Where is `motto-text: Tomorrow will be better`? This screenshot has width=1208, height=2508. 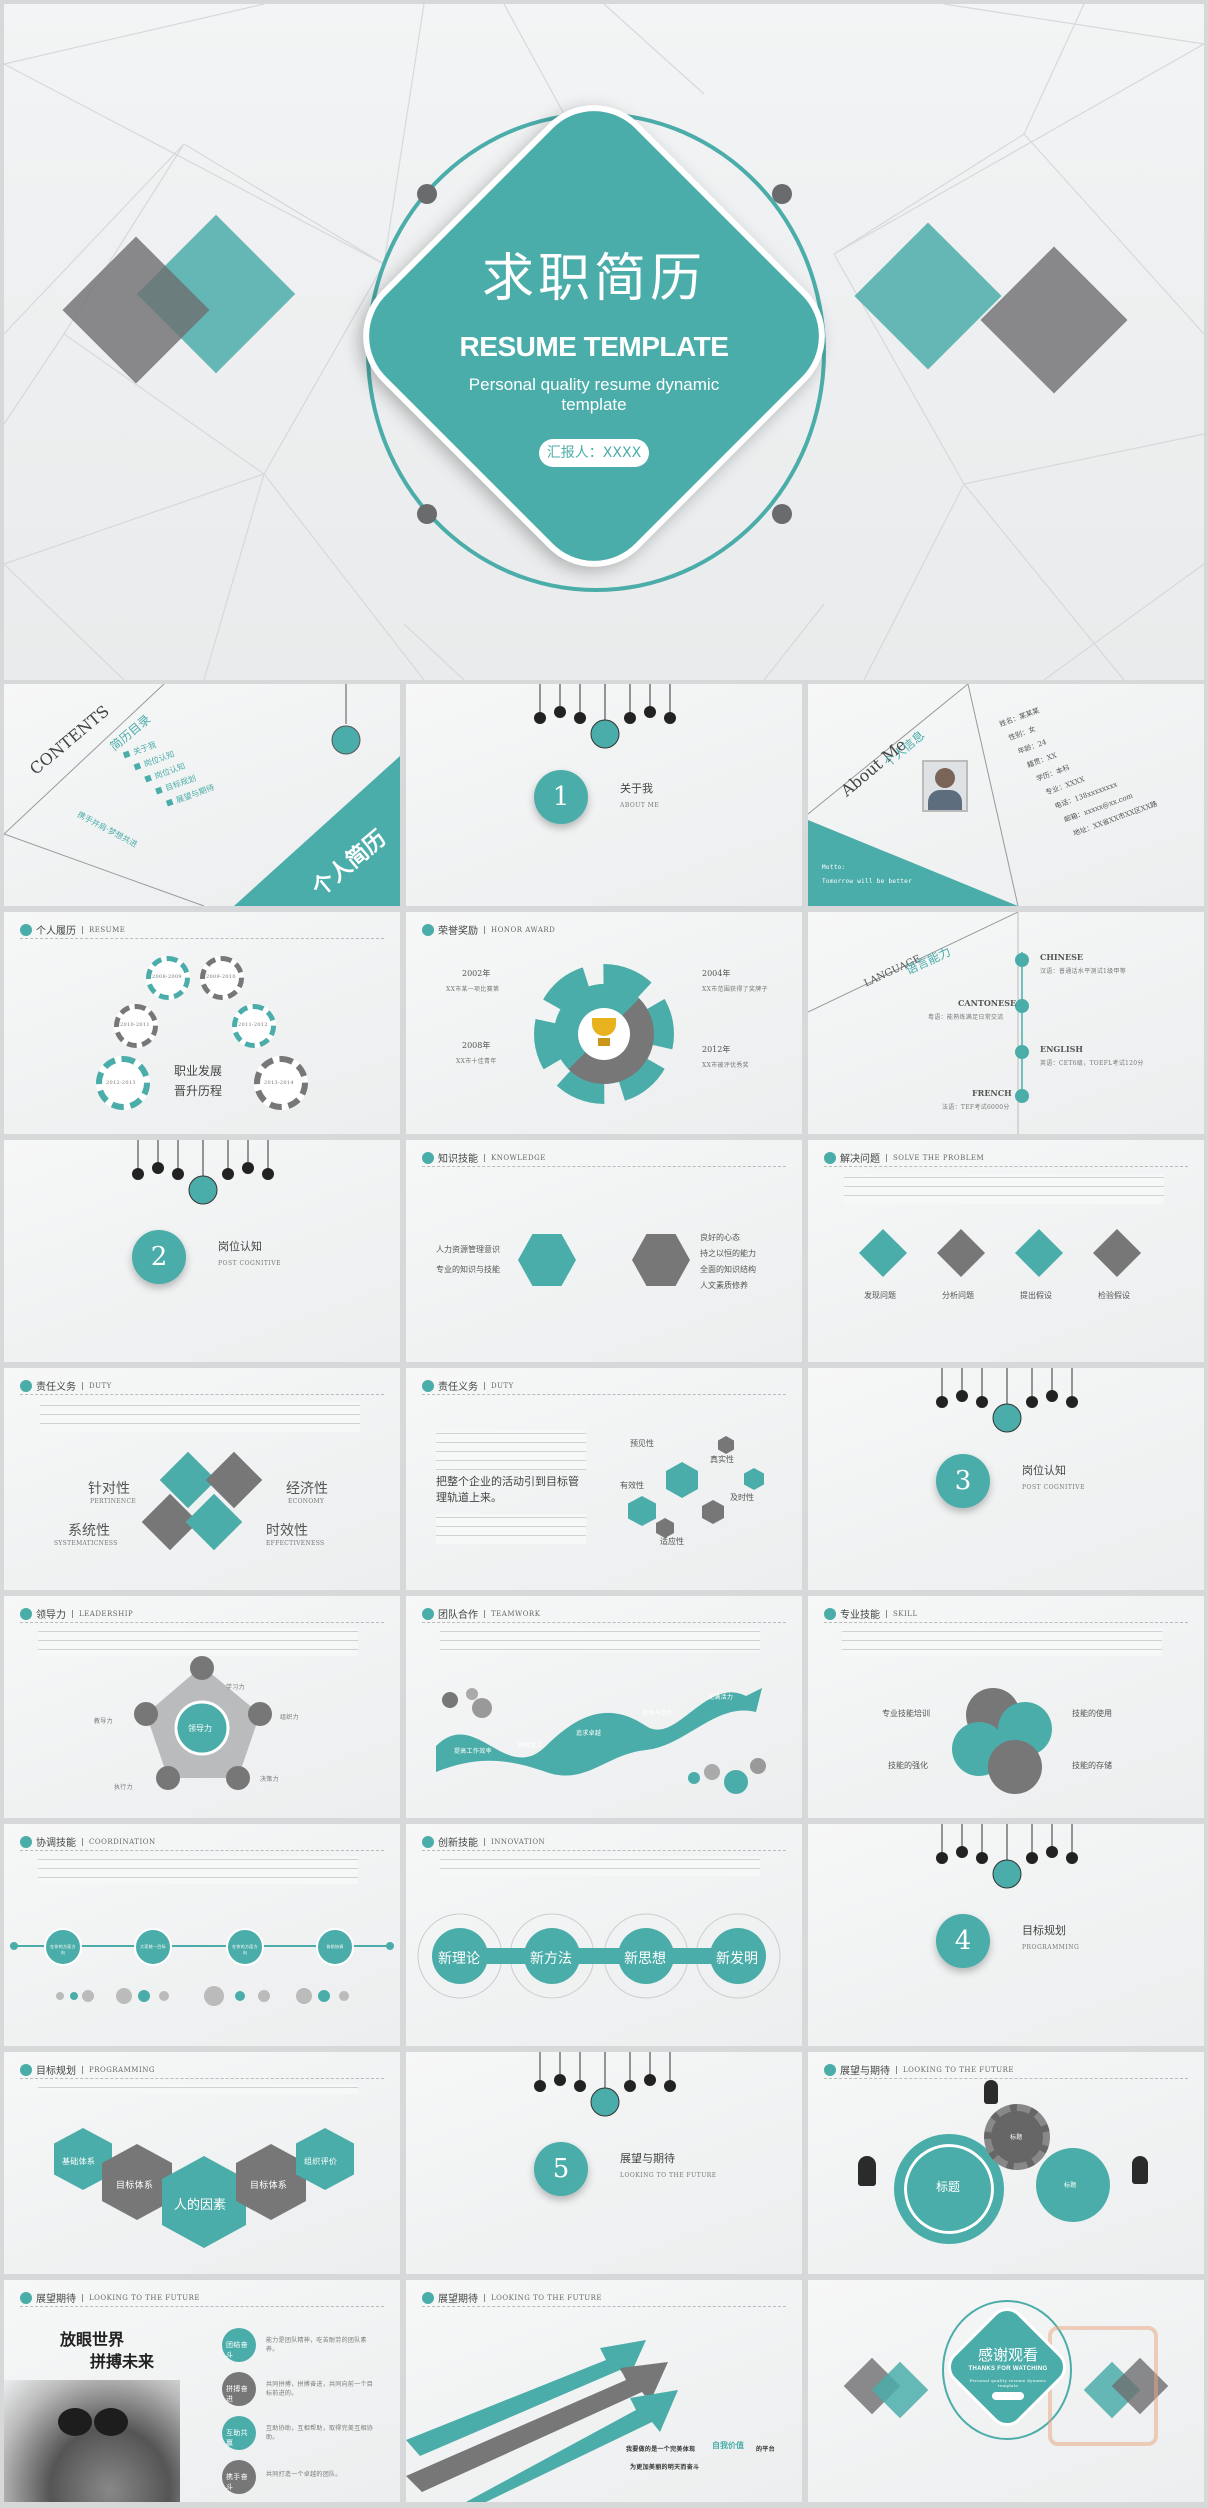
motto-text: Tomorrow will be better is located at coordinates (867, 881).